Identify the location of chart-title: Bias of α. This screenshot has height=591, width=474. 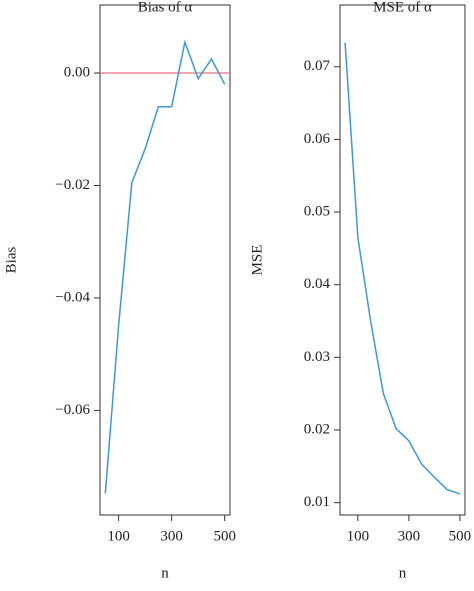
(165, 7).